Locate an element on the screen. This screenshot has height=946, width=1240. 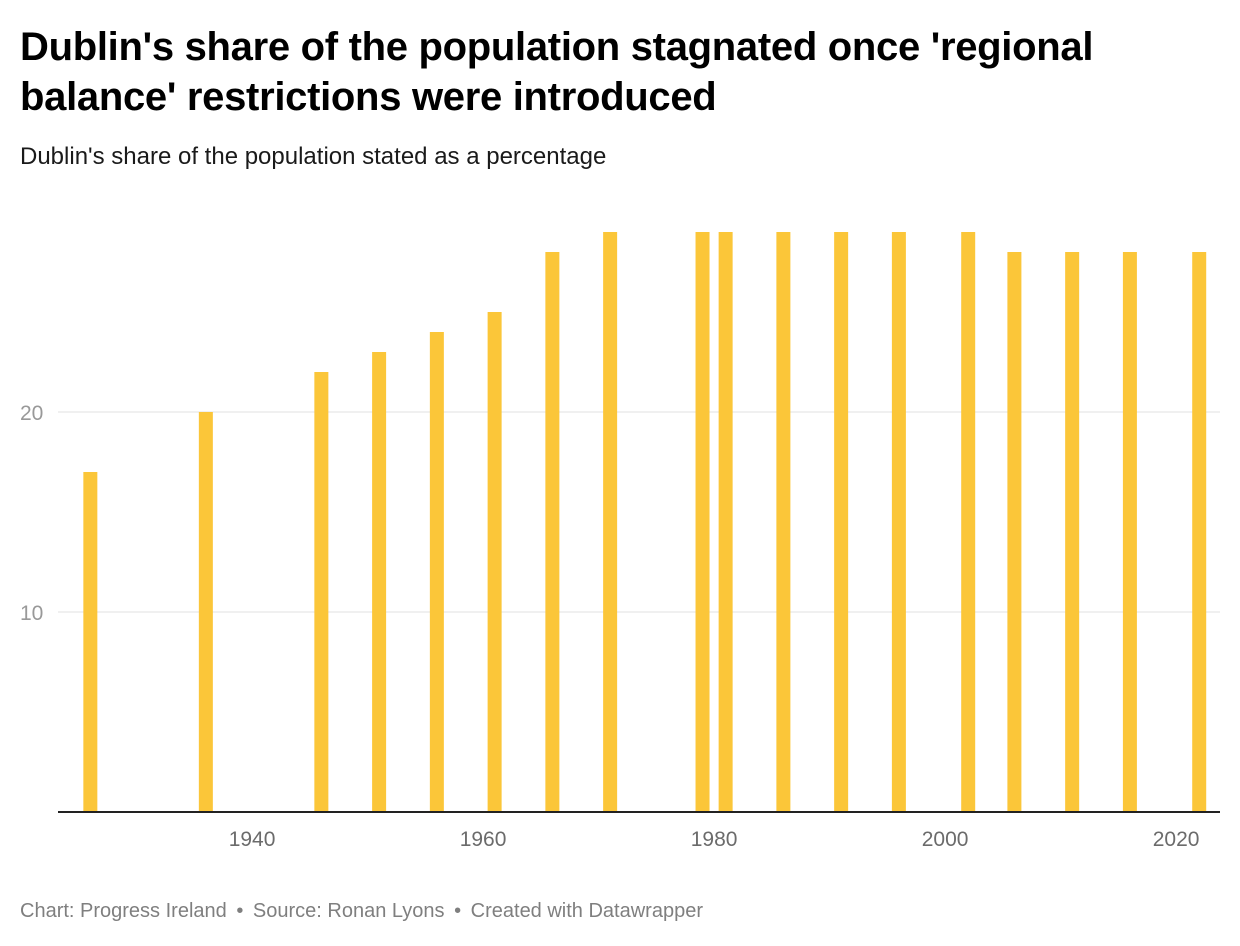
bar-2002 is located at coordinates (968, 522).